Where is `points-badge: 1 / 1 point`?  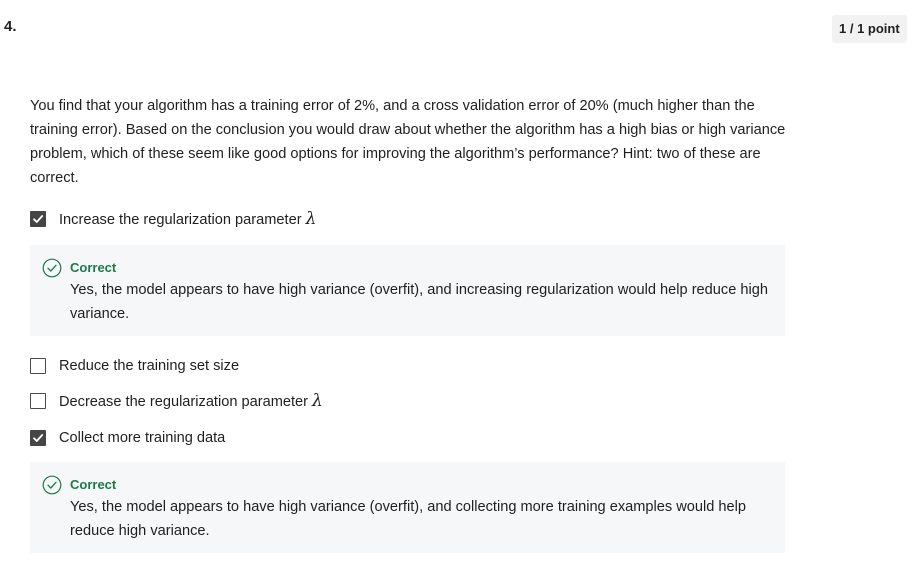 points-badge: 1 / 1 point is located at coordinates (869, 29).